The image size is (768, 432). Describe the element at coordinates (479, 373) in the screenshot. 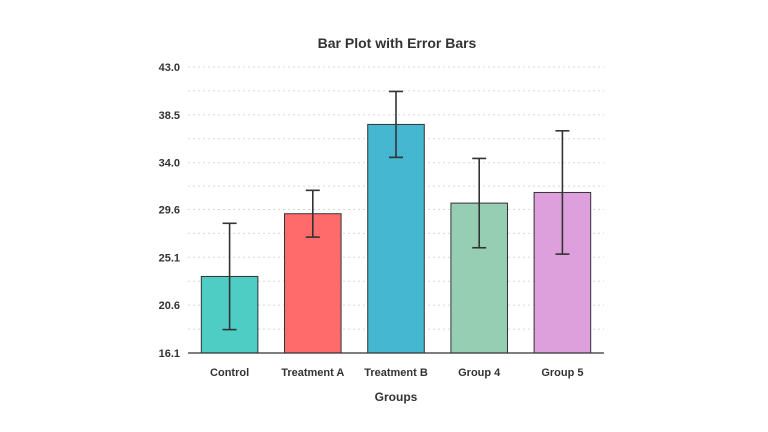

I see `x-tick-label: Group 4` at that location.